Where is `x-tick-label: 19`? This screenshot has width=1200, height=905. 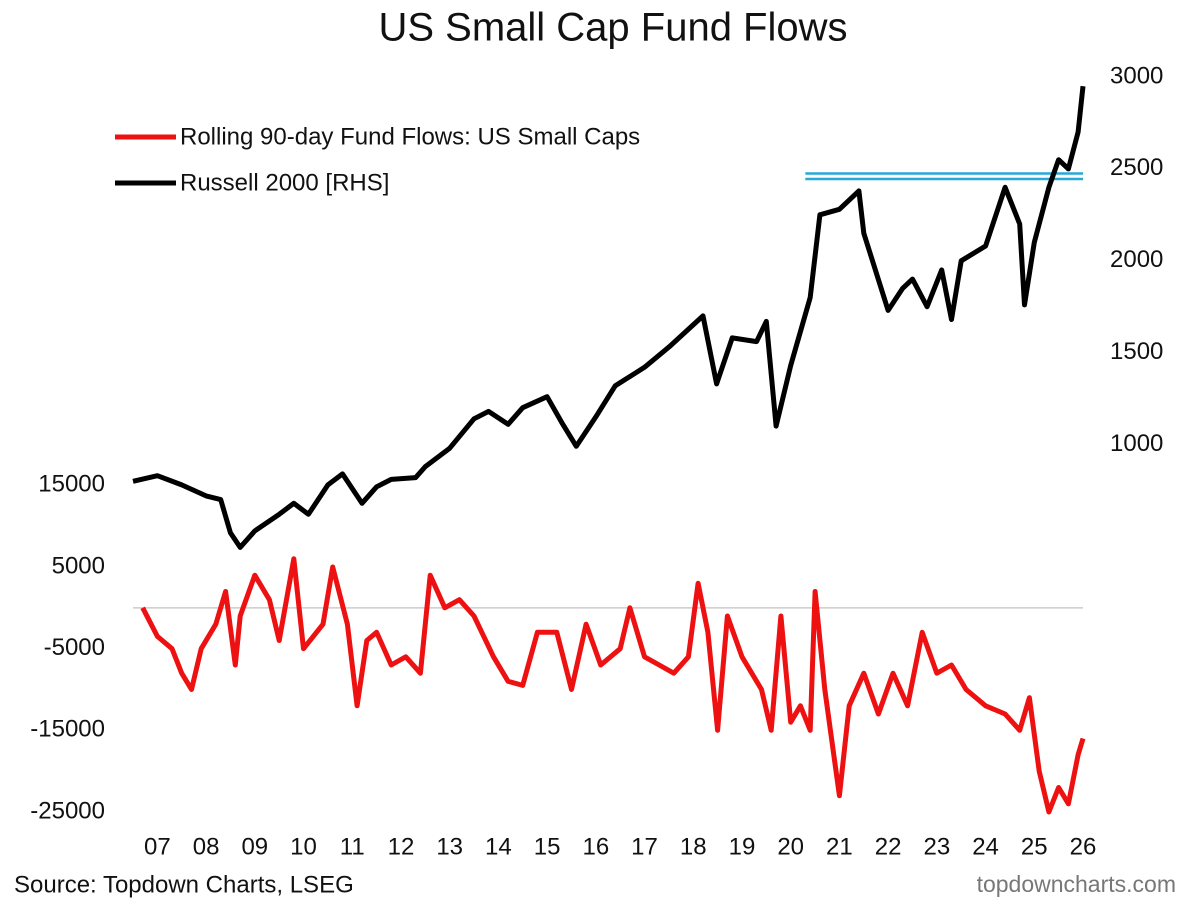 x-tick-label: 19 is located at coordinates (742, 846).